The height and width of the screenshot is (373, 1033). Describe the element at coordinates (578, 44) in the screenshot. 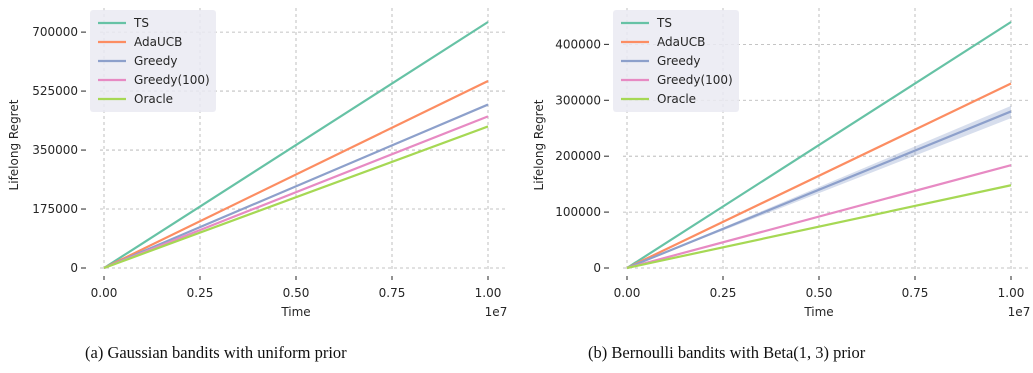

I see `y-tick-label: 400000` at that location.